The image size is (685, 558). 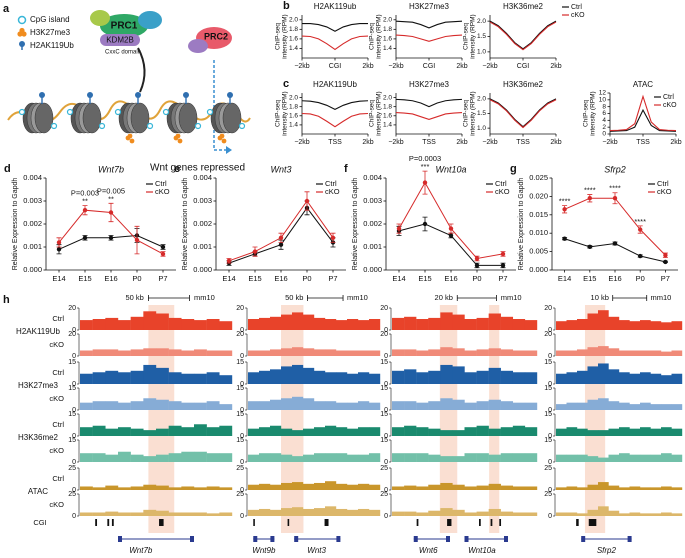 What do you see at coordinates (384, 440) in the screenshot?
I see `track-tick-label: 15` at bounding box center [384, 440].